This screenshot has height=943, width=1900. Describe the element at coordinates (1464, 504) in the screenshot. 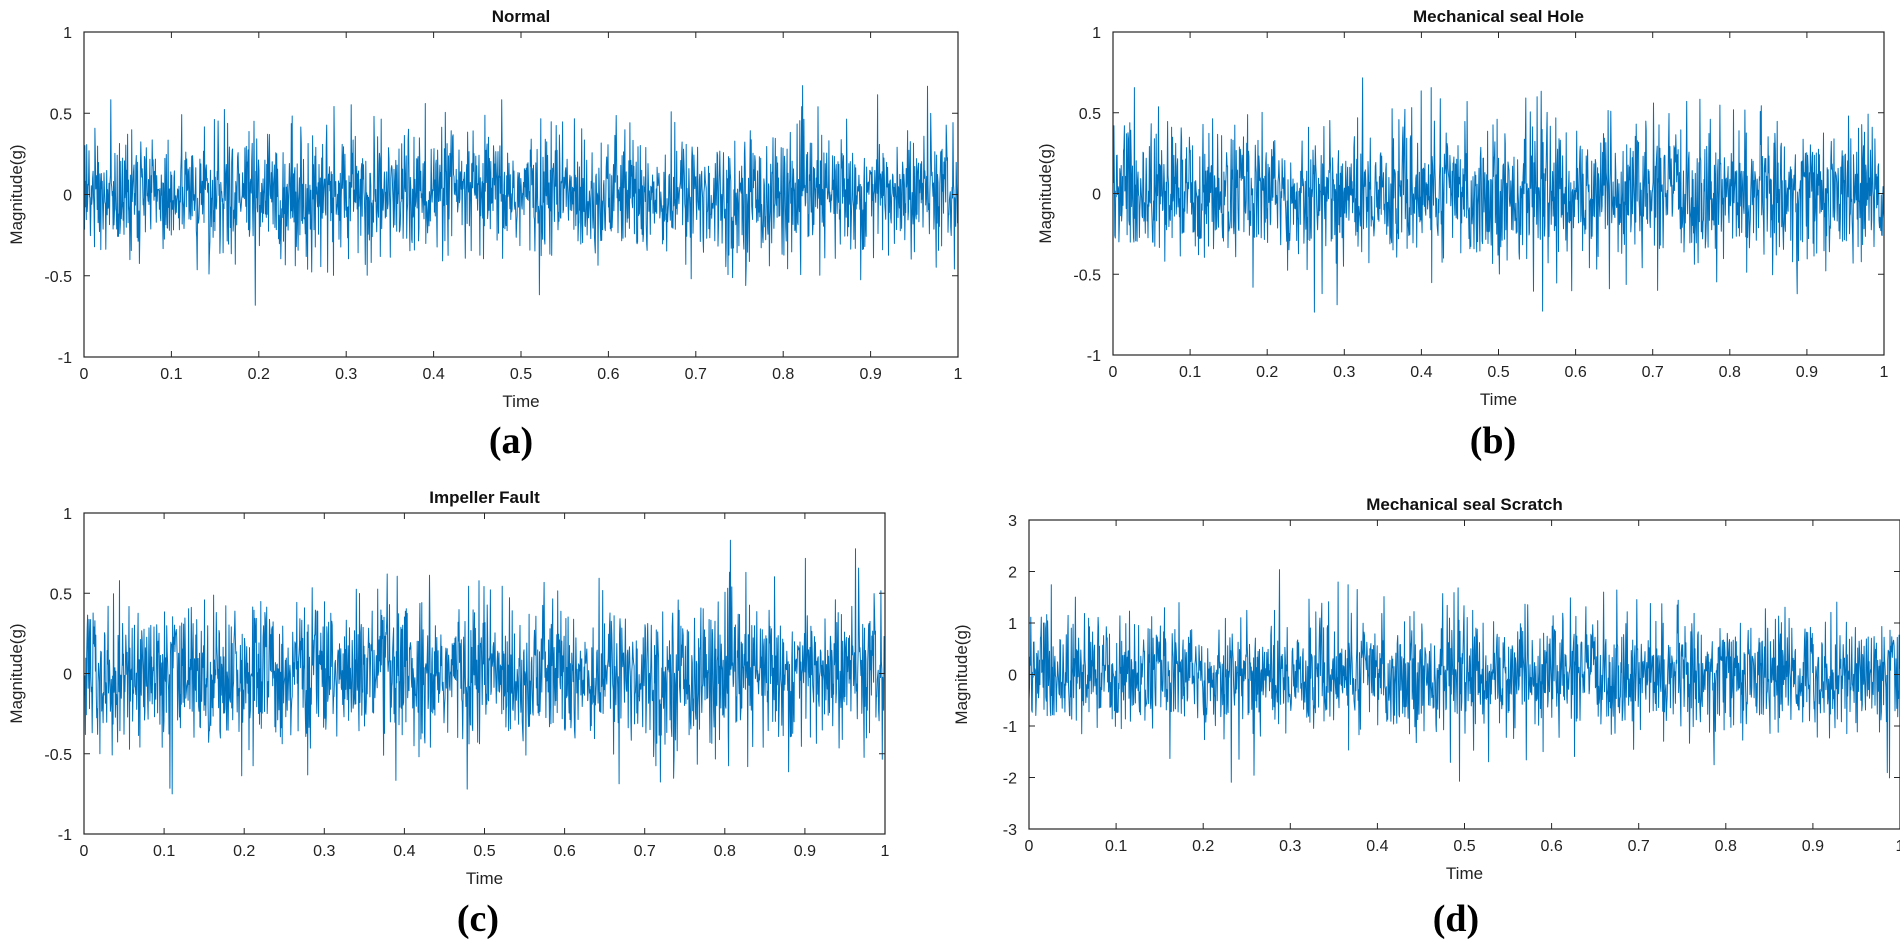

I see `chart-title: Mechanical seal Scratch` at that location.